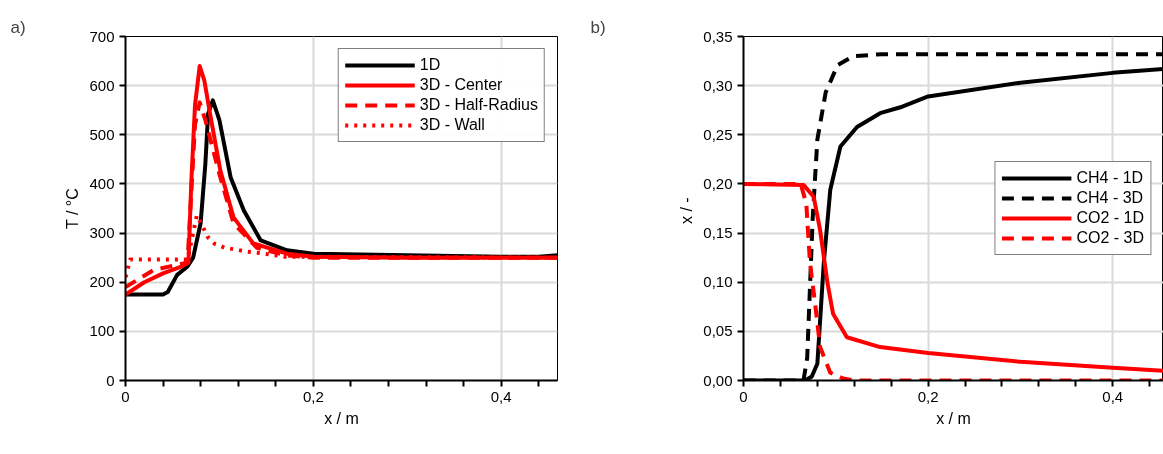  What do you see at coordinates (102, 331) in the screenshot?
I see `y-tick-label: 100` at bounding box center [102, 331].